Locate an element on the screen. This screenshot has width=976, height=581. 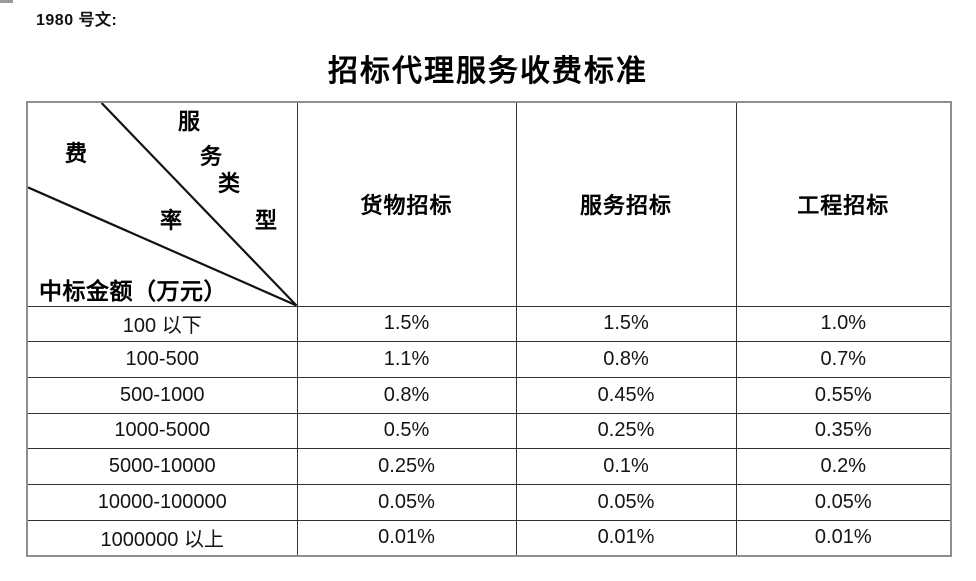
corner-label-service-type-char: 型 is located at coordinates (266, 220).